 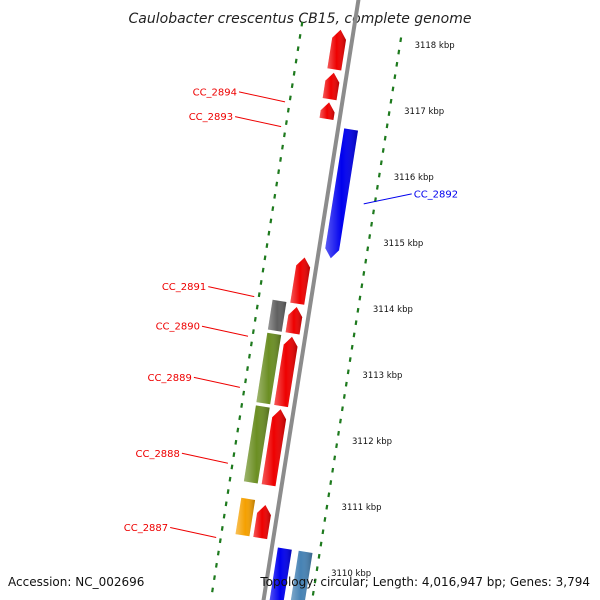 I want to click on gene-label: CC_2890, so click(x=178, y=327).